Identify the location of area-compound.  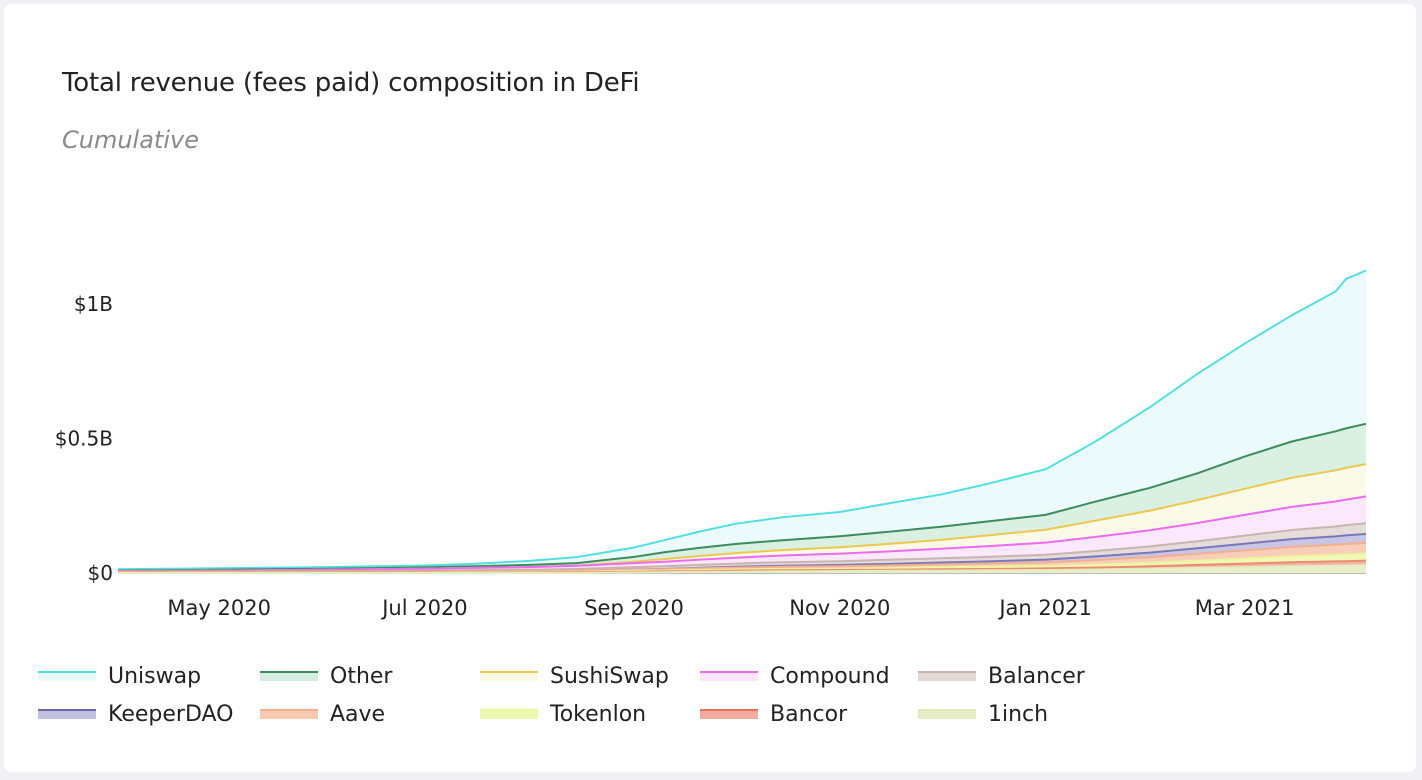
(742, 534).